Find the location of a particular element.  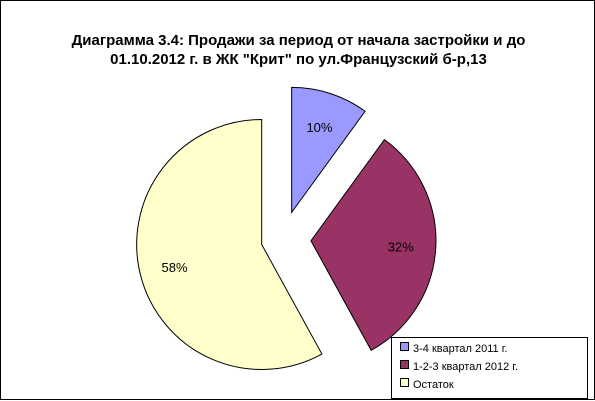

legend-swatch-q34-2011 is located at coordinates (404, 346).